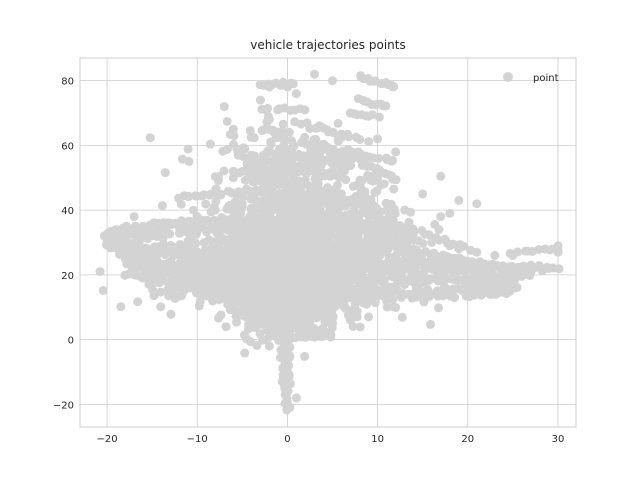 The height and width of the screenshot is (480, 640). I want to click on y-tick-label: −20, so click(63, 405).